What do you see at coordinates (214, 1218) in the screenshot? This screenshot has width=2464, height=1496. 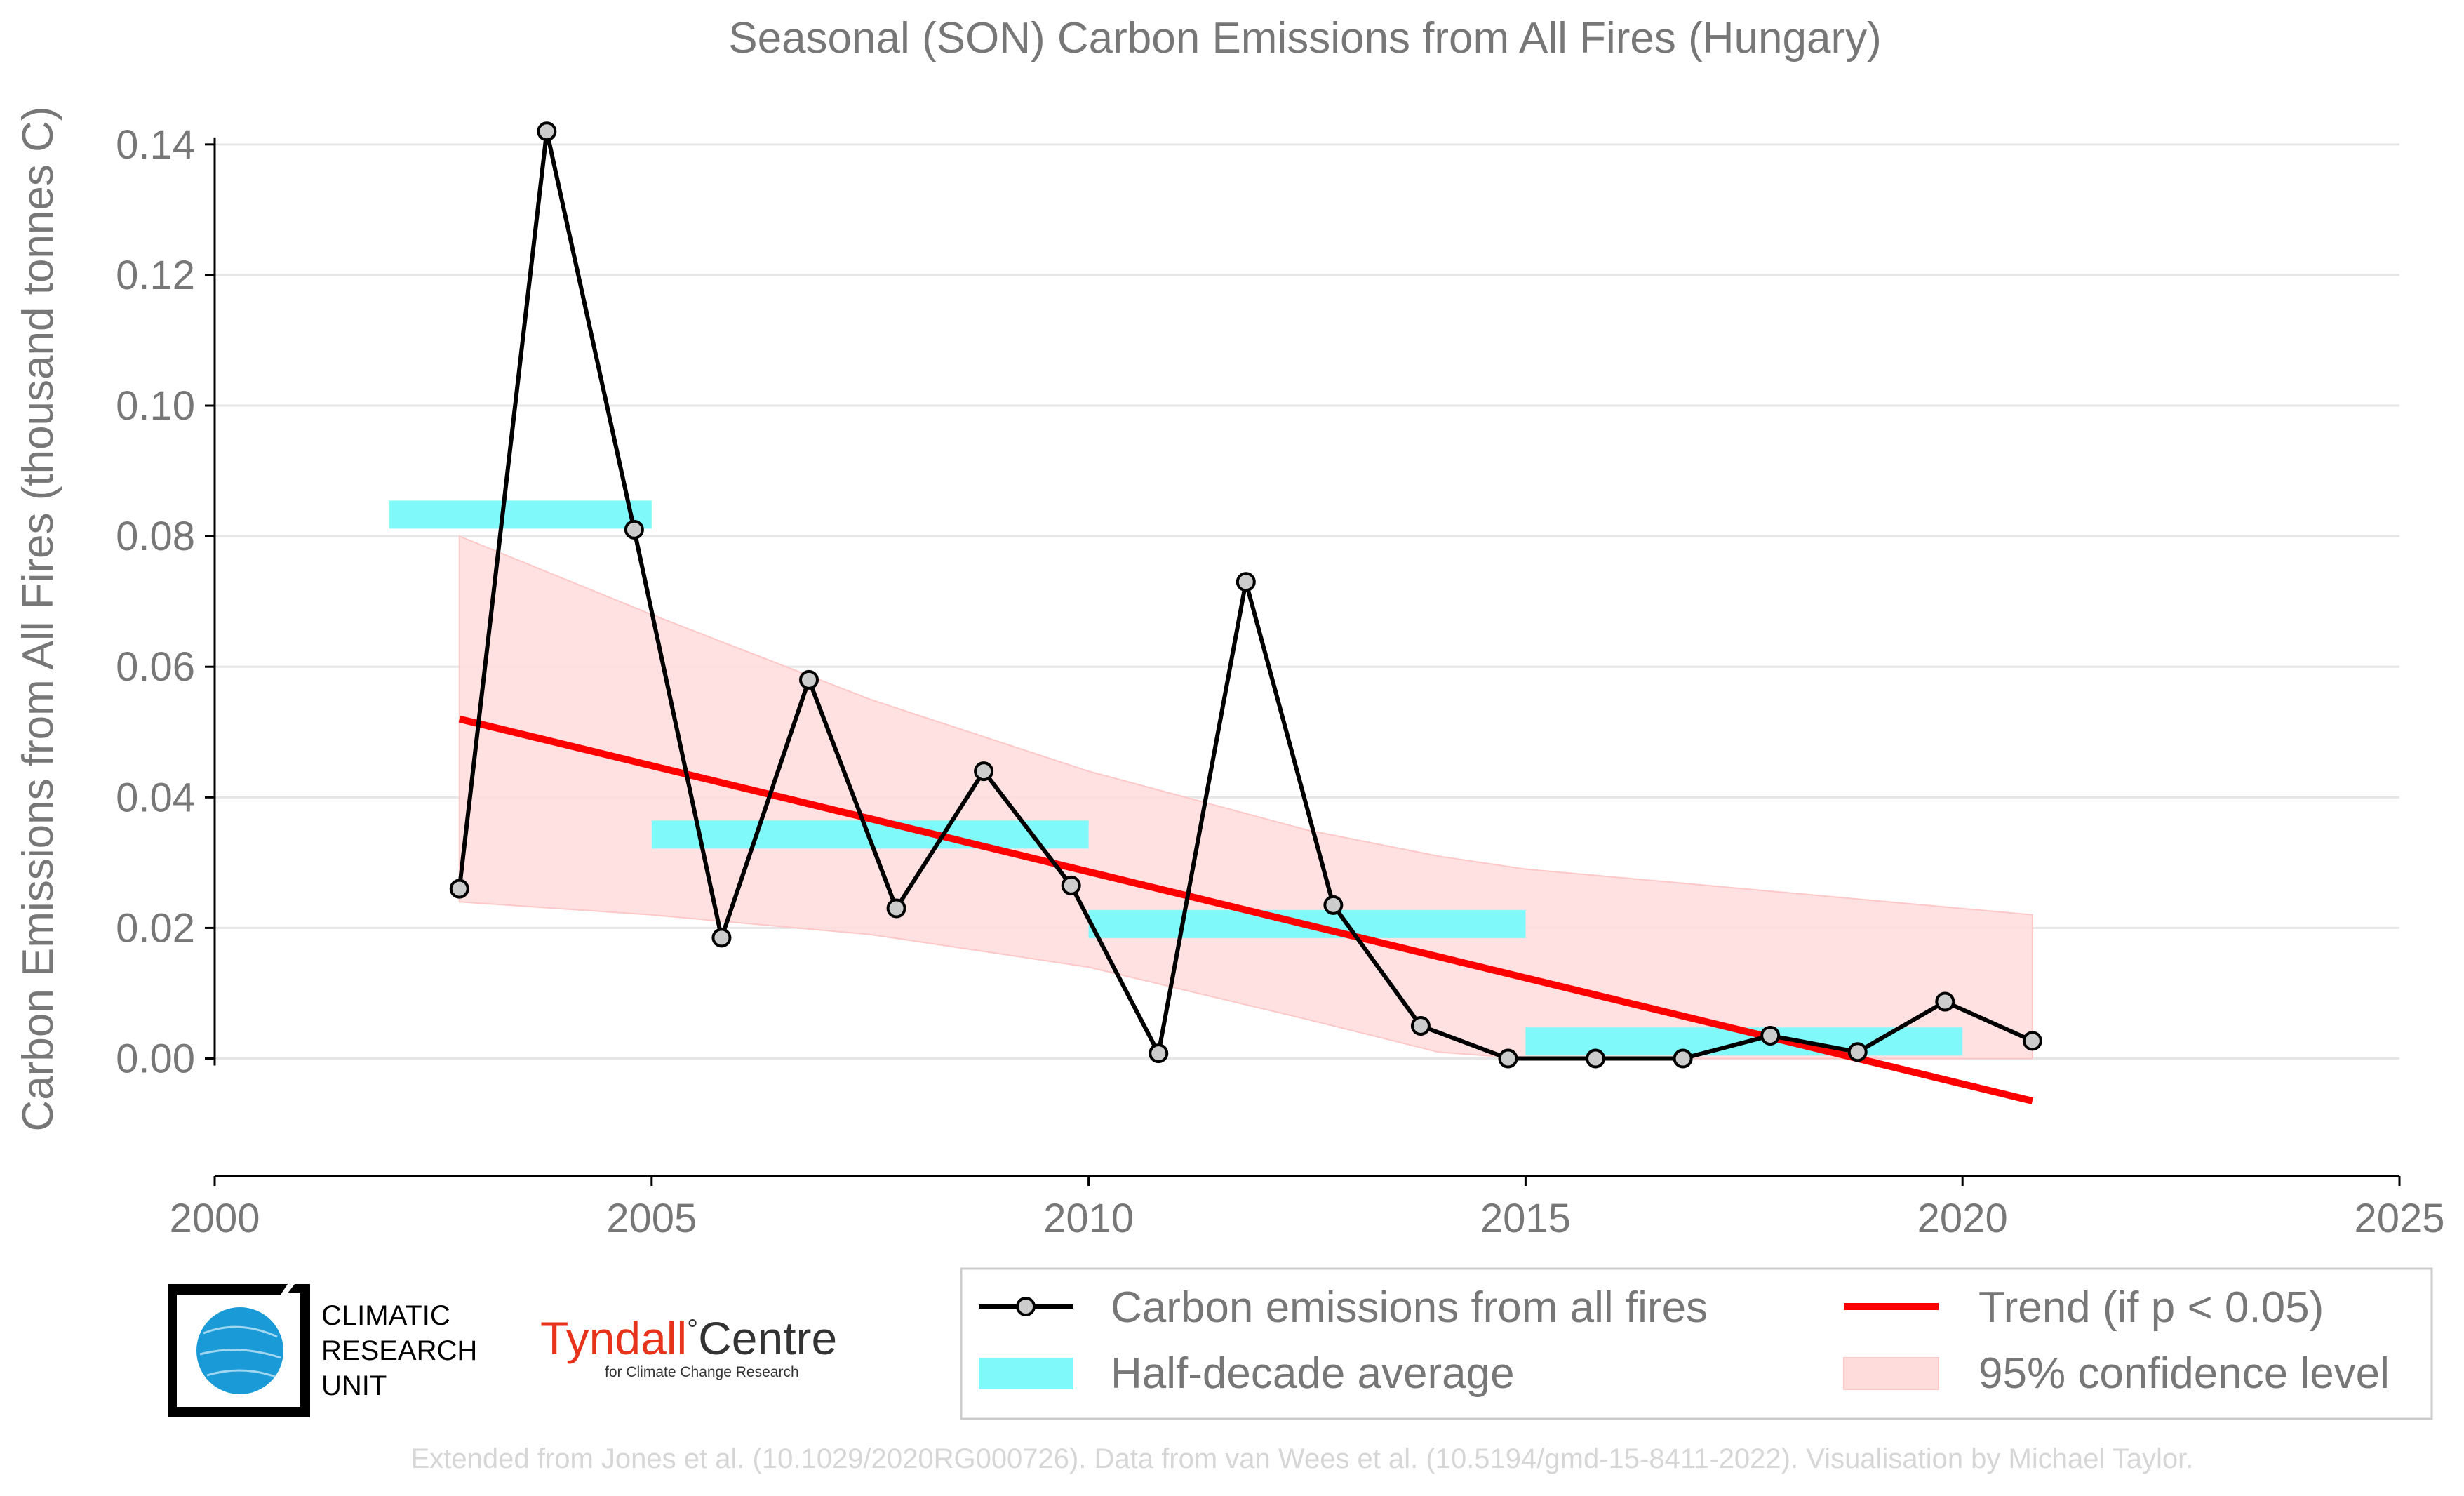 I see `x-tick-label: 2000` at bounding box center [214, 1218].